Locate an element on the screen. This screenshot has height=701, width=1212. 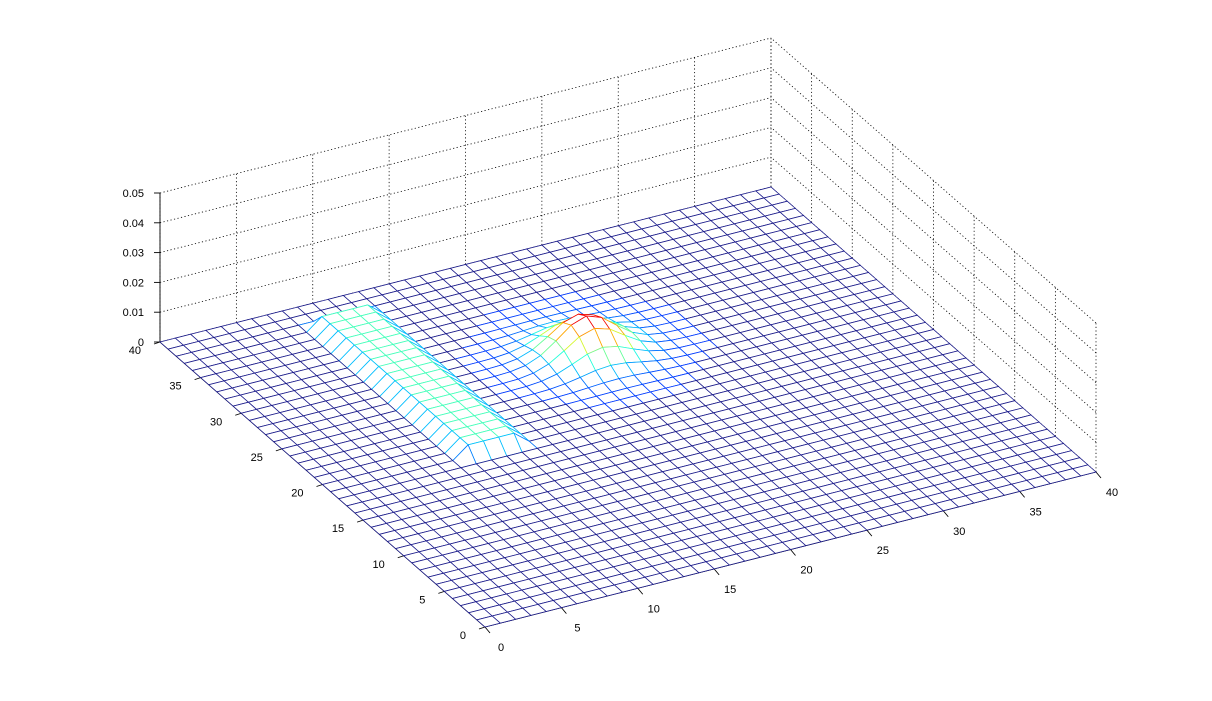
y-tick-label: 0 is located at coordinates (463, 636).